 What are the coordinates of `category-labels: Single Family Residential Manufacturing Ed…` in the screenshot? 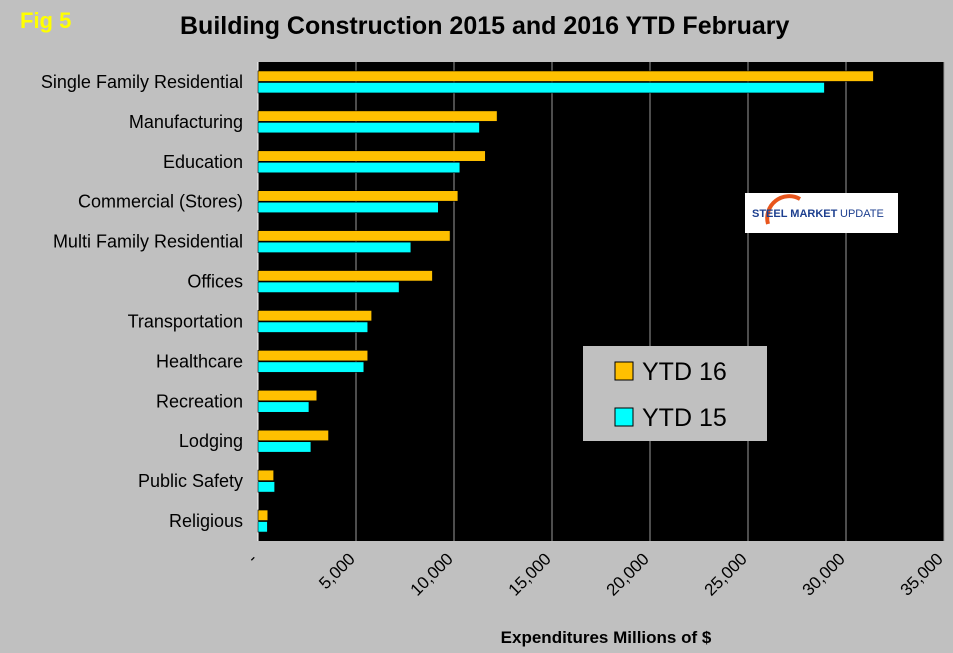 It's located at (142, 301).